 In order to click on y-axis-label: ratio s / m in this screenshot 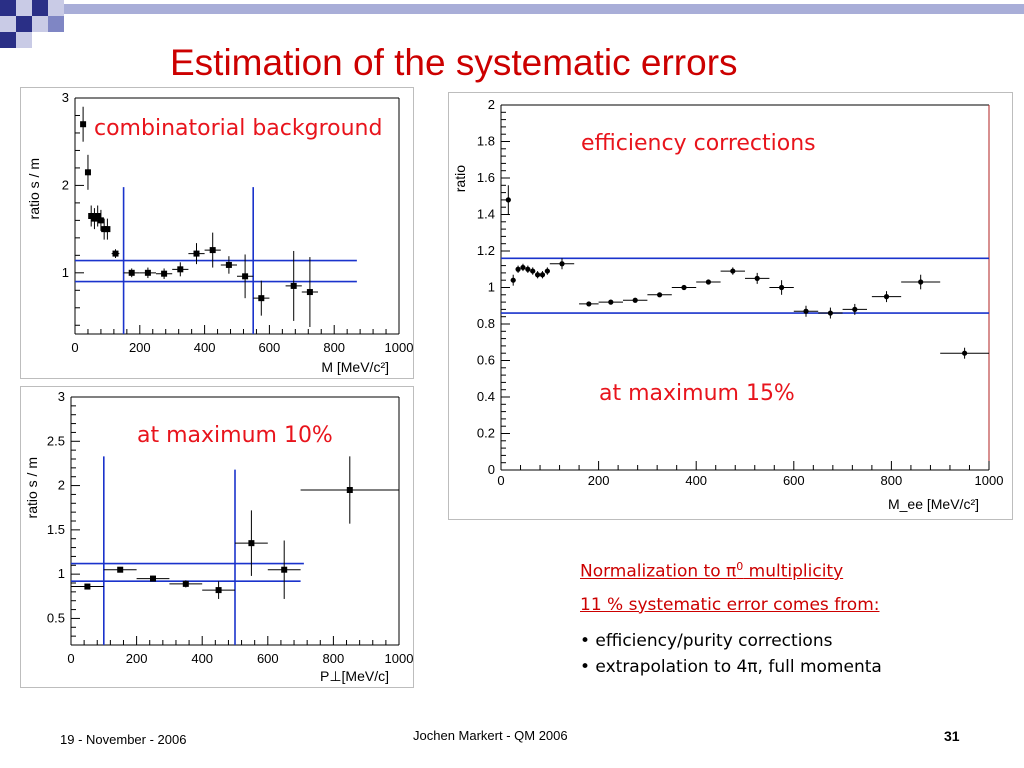, I will do `click(34, 188)`.